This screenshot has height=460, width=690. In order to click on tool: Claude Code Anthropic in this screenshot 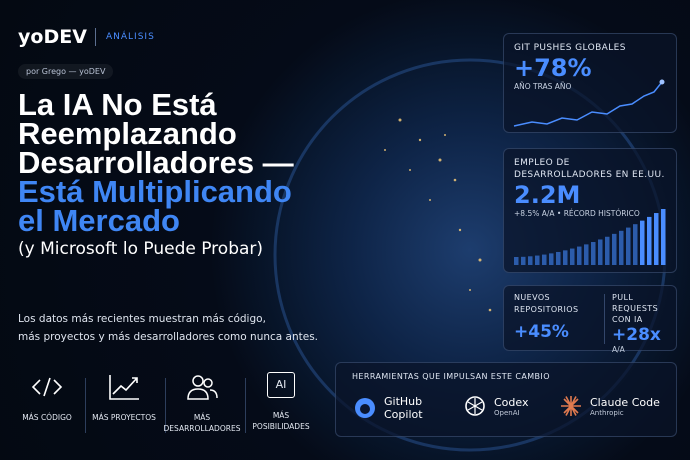, I will do `click(610, 406)`.